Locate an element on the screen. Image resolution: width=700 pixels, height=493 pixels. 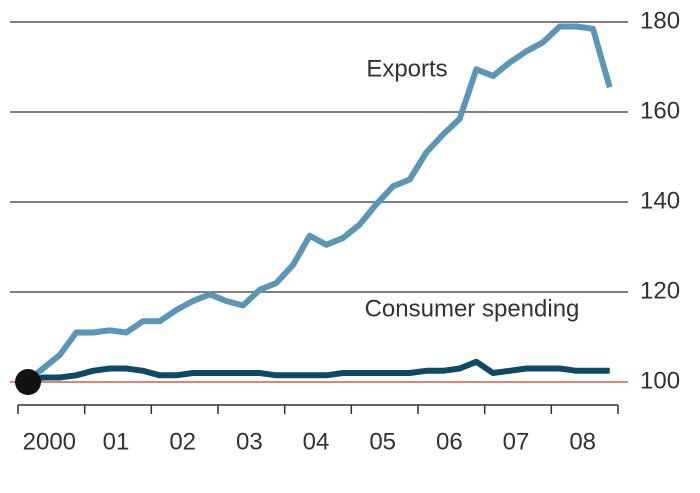
x-tick-label: 03 is located at coordinates (249, 441).